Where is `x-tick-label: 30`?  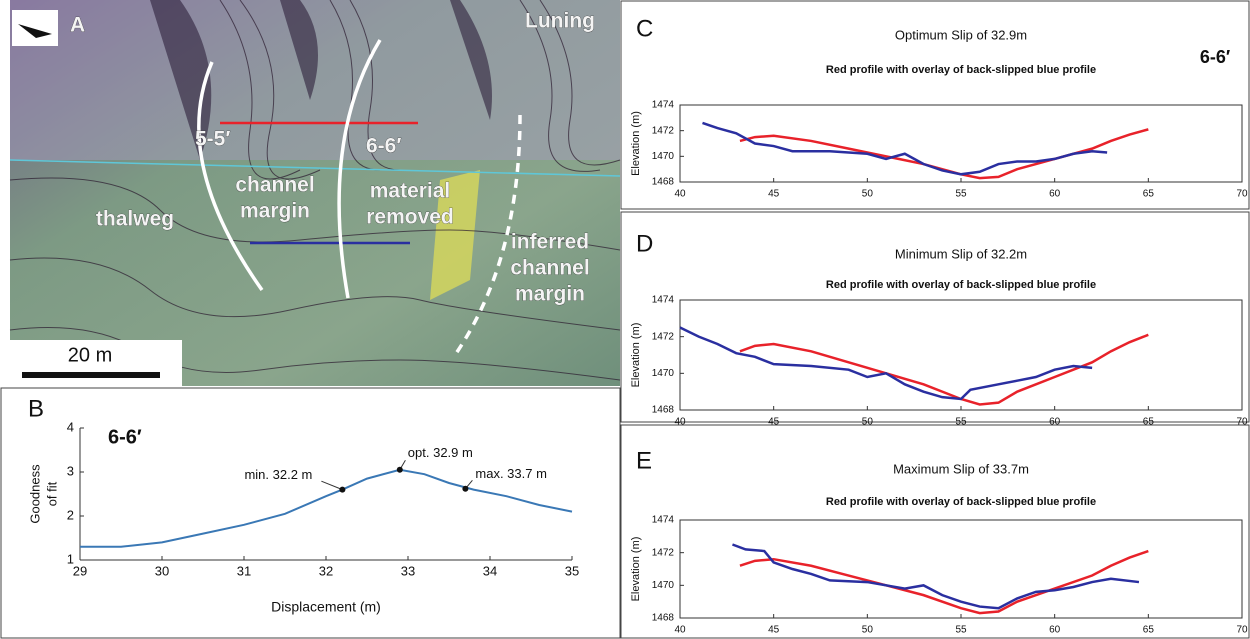
x-tick-label: 30 is located at coordinates (162, 570).